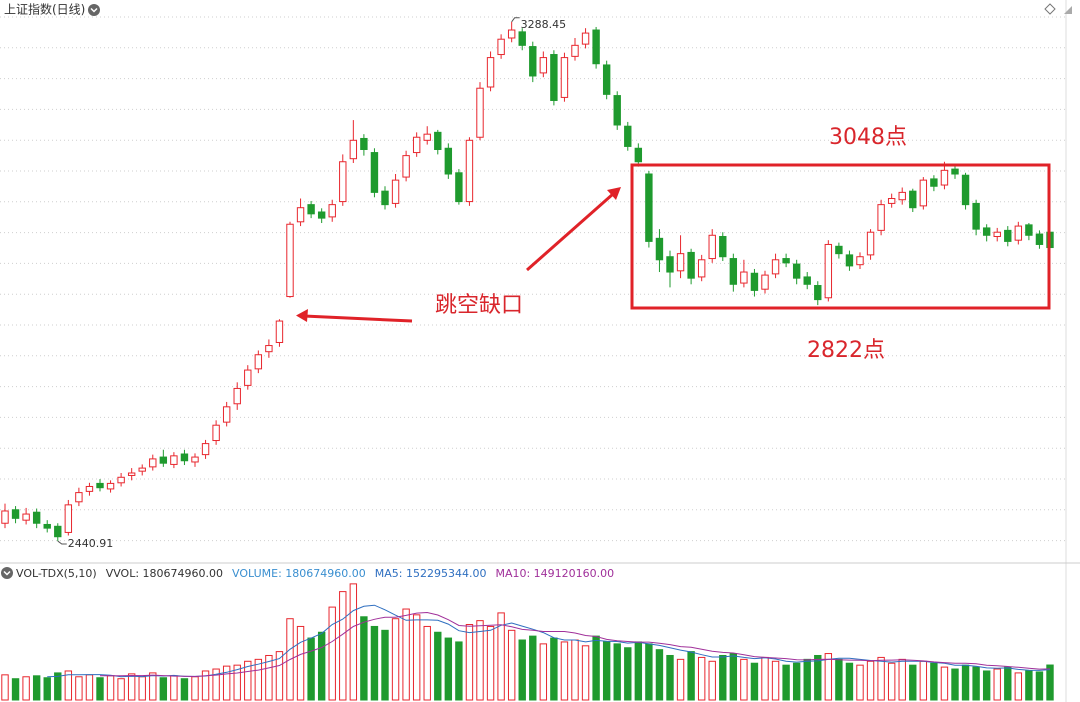 Image resolution: width=1080 pixels, height=702 pixels. I want to click on diamond-icon, so click(1050, 9).